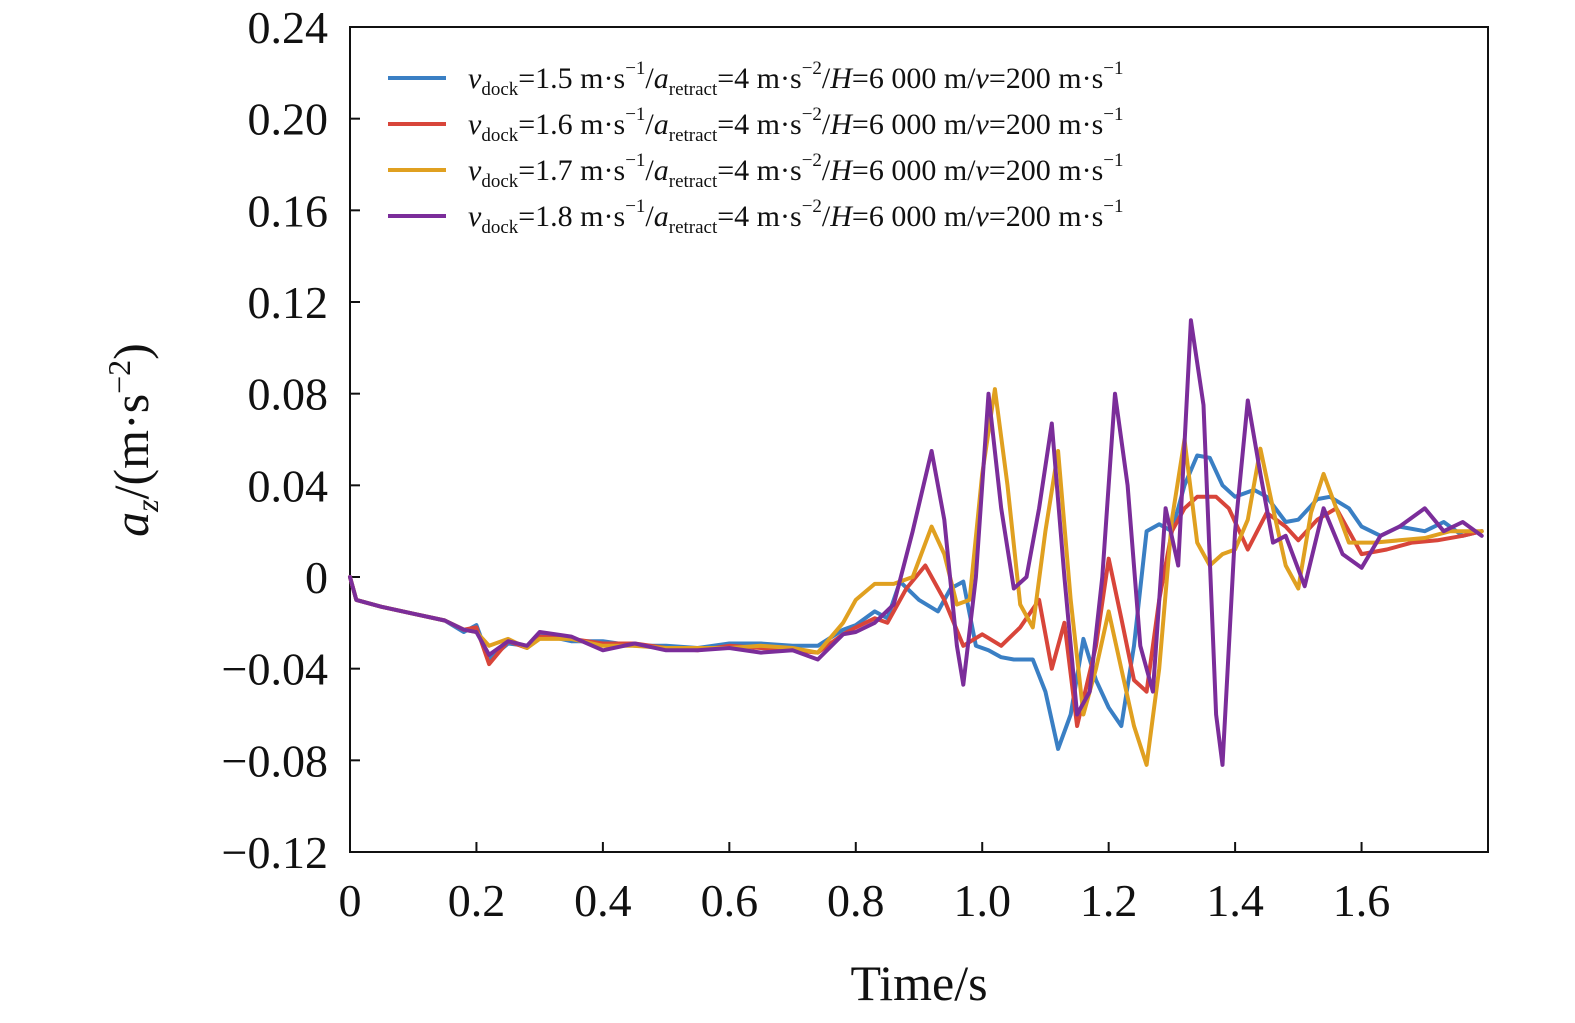  I want to click on x-tick-label: 1.2, so click(1109, 900).